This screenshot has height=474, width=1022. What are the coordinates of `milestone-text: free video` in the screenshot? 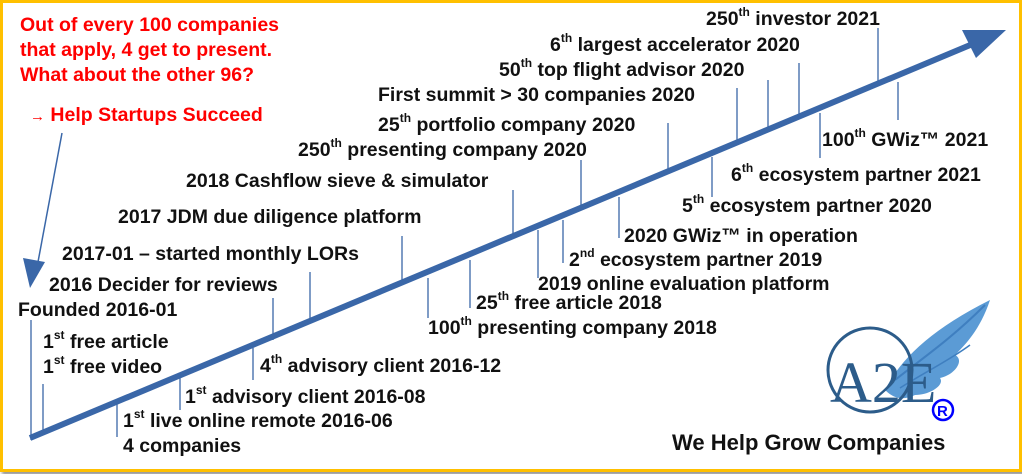 It's located at (113, 367).